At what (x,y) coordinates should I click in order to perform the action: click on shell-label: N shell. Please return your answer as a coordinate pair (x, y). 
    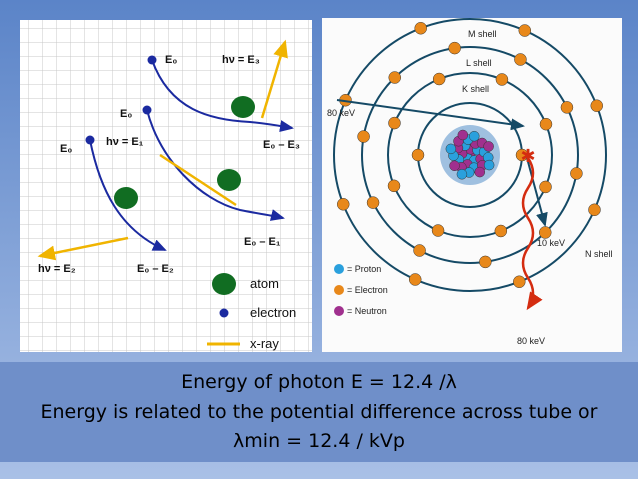
    Looking at the image, I should click on (599, 254).